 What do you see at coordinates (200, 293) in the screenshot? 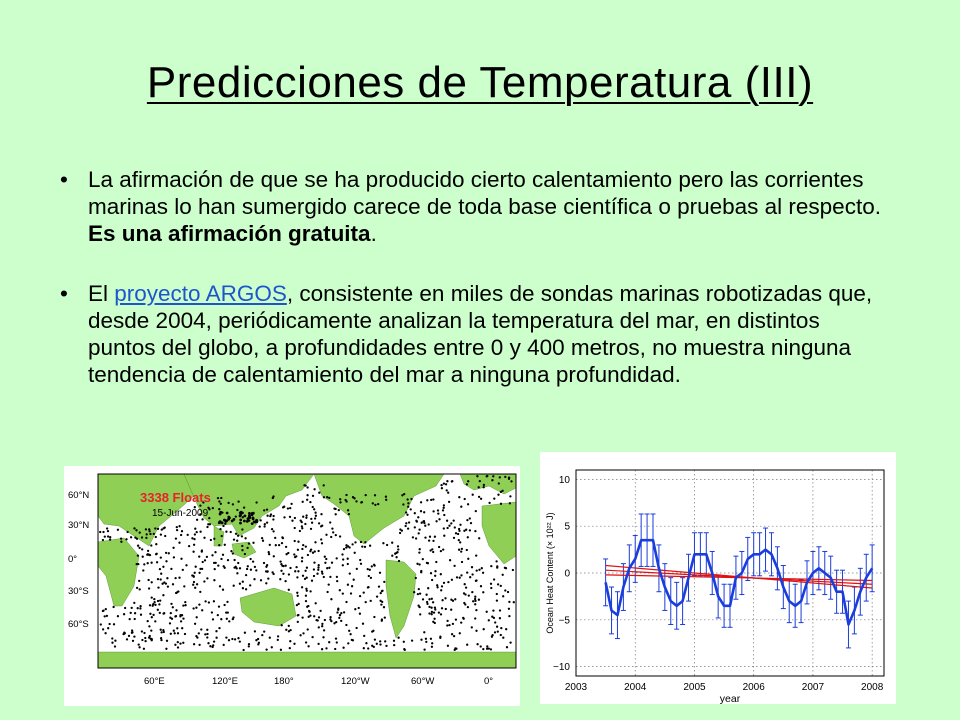
I see `argos-link: proyecto ARGOS` at bounding box center [200, 293].